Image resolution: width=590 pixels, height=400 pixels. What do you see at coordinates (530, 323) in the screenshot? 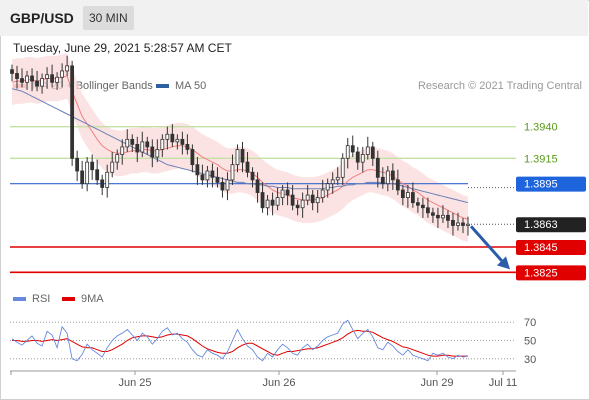
I see `rsi-tick-label: 70` at bounding box center [530, 323].